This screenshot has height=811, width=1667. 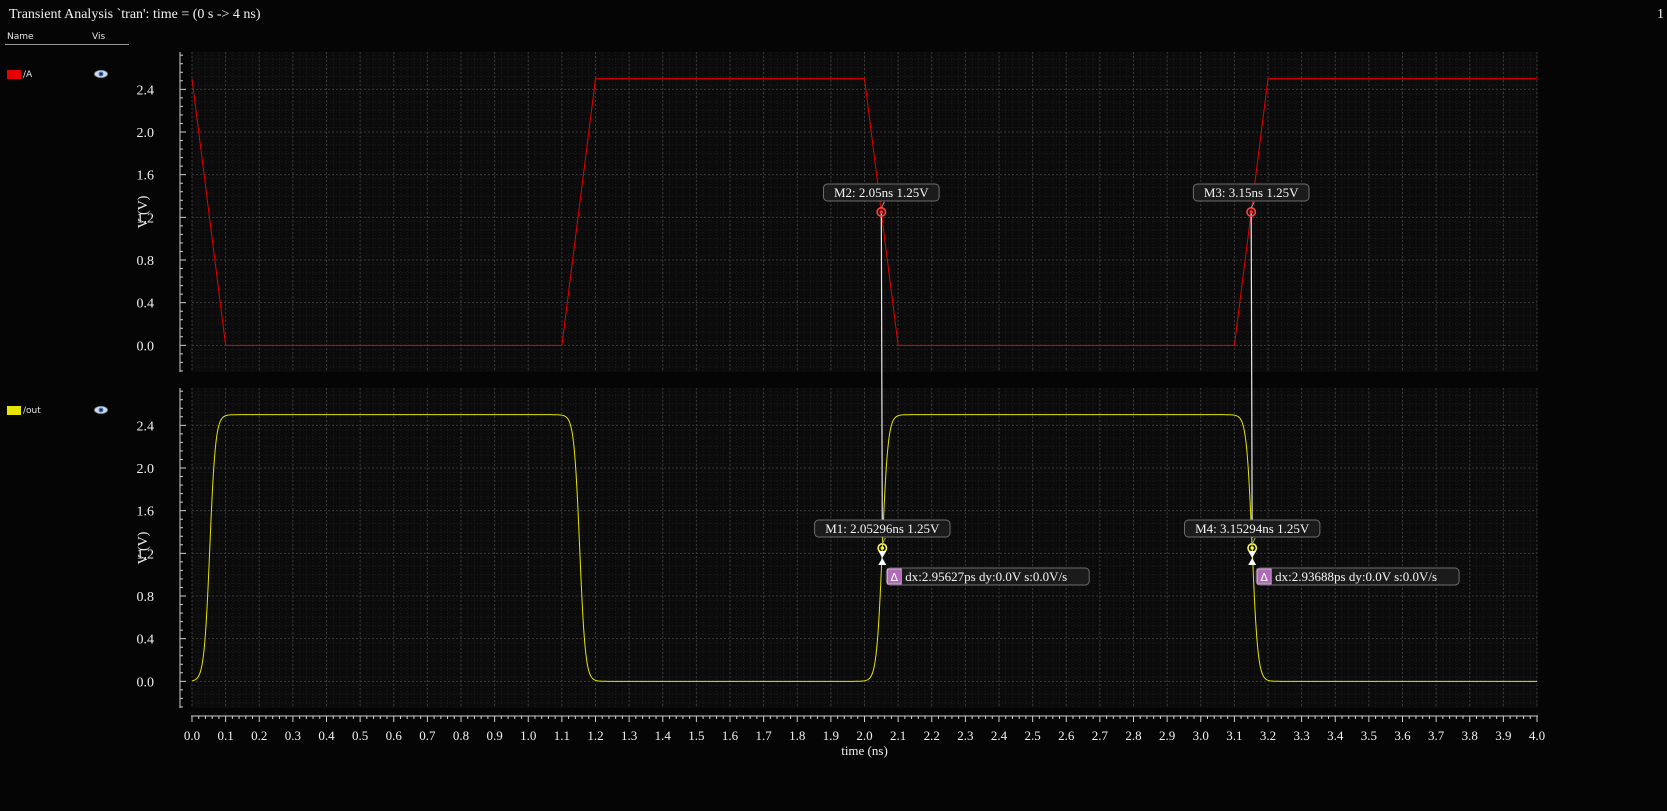 I want to click on marker-m4: M4: 3.15294ns 1.25V, so click(x=1252, y=536).